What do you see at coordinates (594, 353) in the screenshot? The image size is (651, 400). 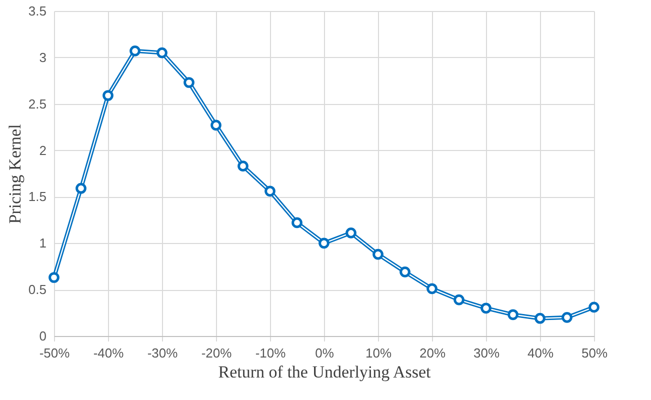 I see `x-tick-label: 50%` at bounding box center [594, 353].